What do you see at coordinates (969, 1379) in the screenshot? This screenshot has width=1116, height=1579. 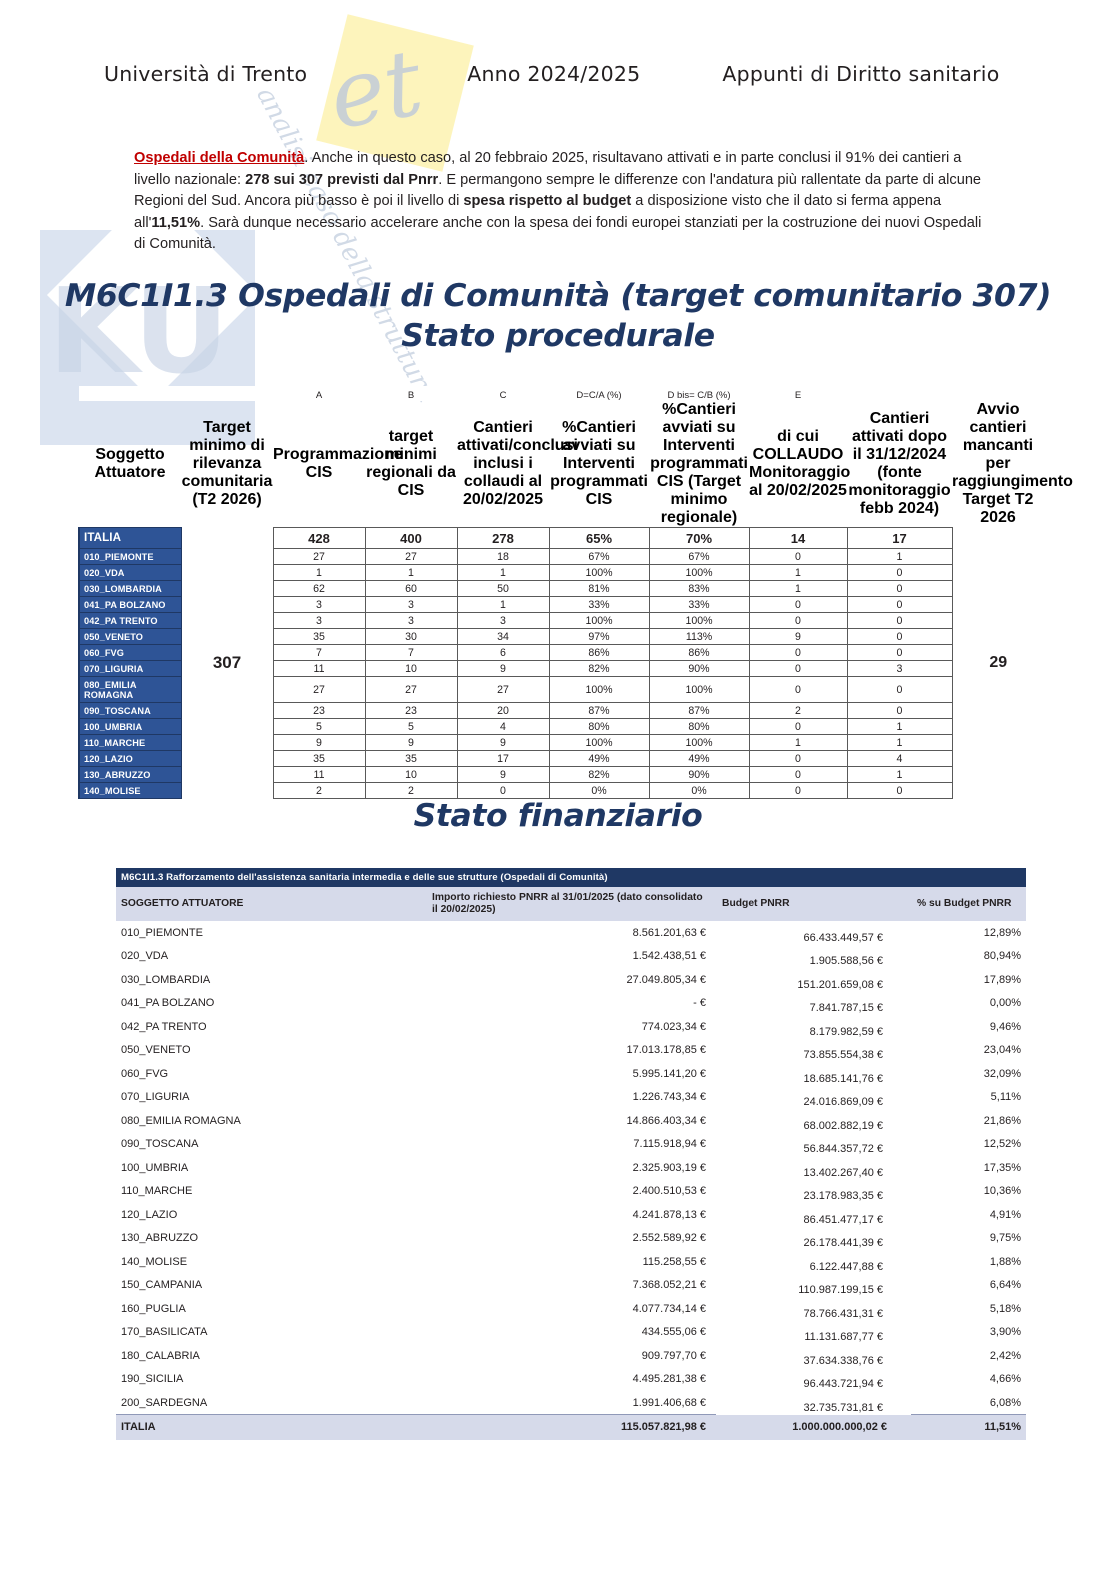 I see `table2-cell-percentuale: 4,66%` at bounding box center [969, 1379].